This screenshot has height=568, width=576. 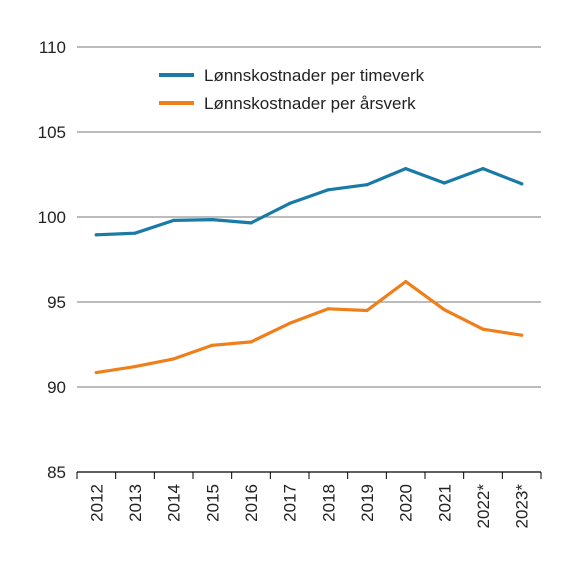 What do you see at coordinates (444, 503) in the screenshot?
I see `x-tick-label: 2021` at bounding box center [444, 503].